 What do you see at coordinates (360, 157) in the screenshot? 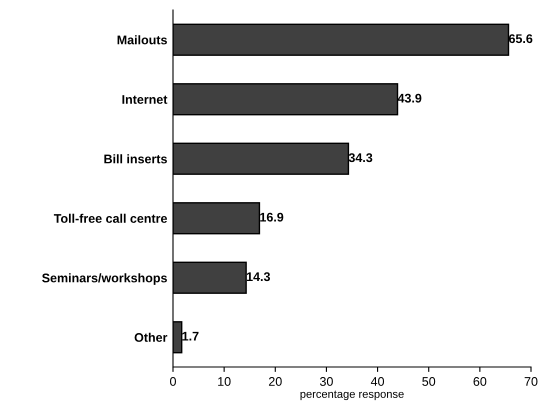
I see `data-label: 34.3` at bounding box center [360, 157].